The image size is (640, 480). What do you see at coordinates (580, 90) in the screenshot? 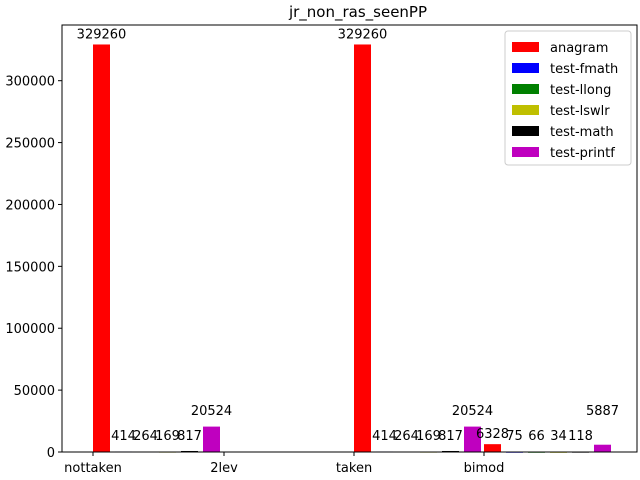
I see `legend-label-test-llong: test-llong` at bounding box center [580, 90].